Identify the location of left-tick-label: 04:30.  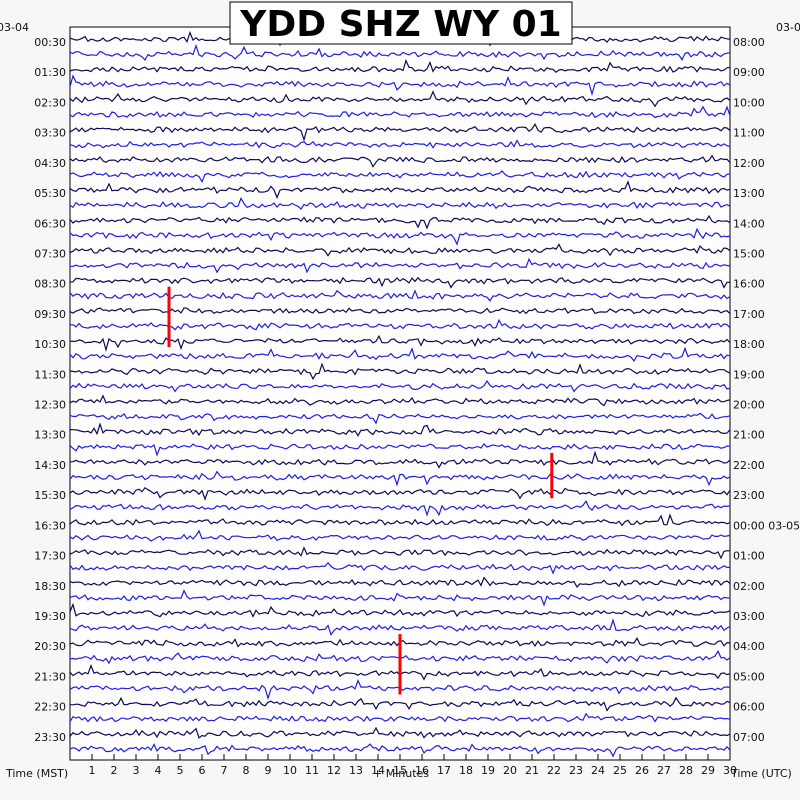
(50, 163).